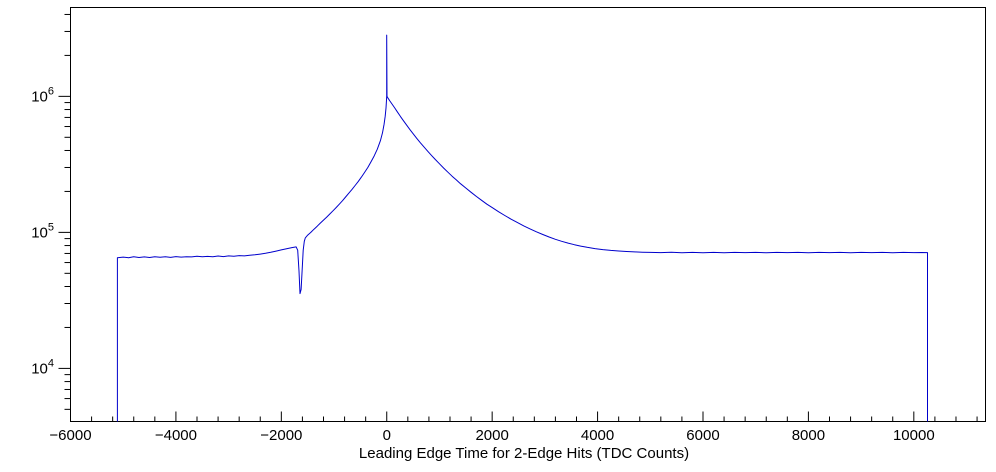 This screenshot has width=996, height=472. What do you see at coordinates (42, 95) in the screenshot?
I see `y-tick-label: 10⁶` at bounding box center [42, 95].